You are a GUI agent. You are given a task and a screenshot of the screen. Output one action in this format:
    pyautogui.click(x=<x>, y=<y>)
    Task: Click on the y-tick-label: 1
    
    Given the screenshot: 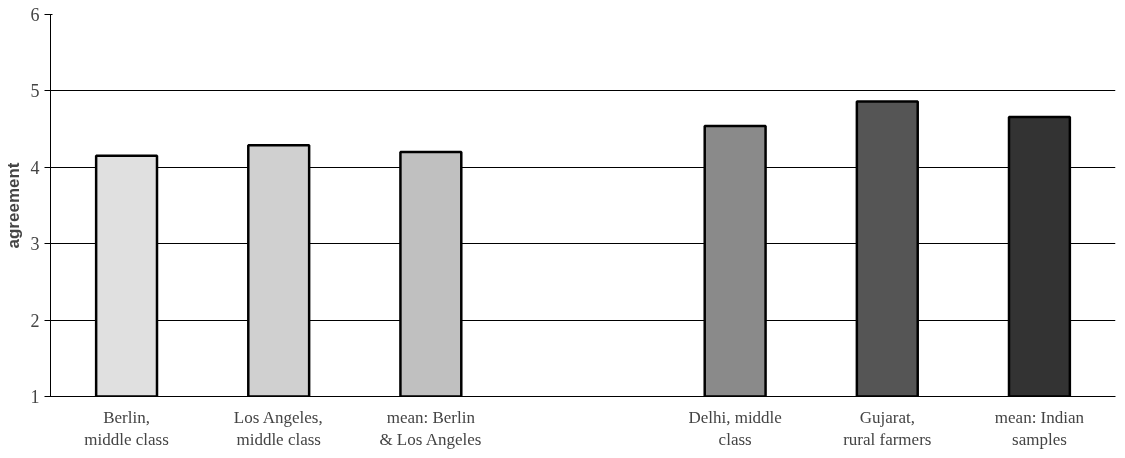 What is the action you would take?
    pyautogui.click(x=35, y=397)
    